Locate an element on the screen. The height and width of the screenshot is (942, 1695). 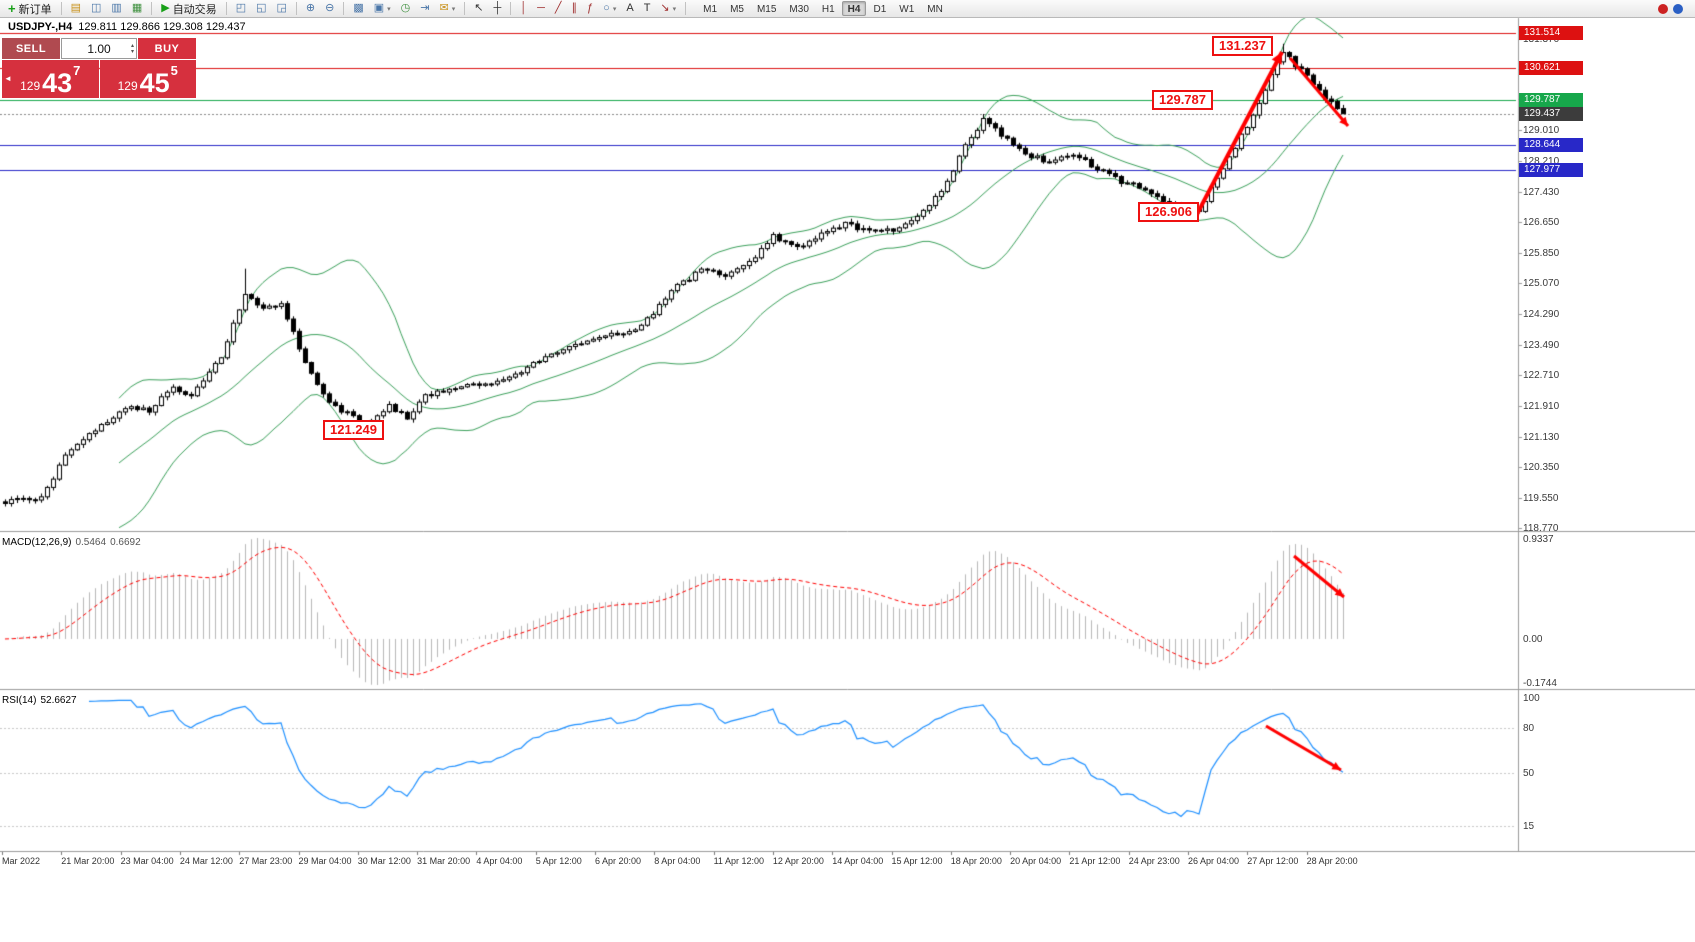
volume-down-button: ▾ is located at coordinates (132, 51).